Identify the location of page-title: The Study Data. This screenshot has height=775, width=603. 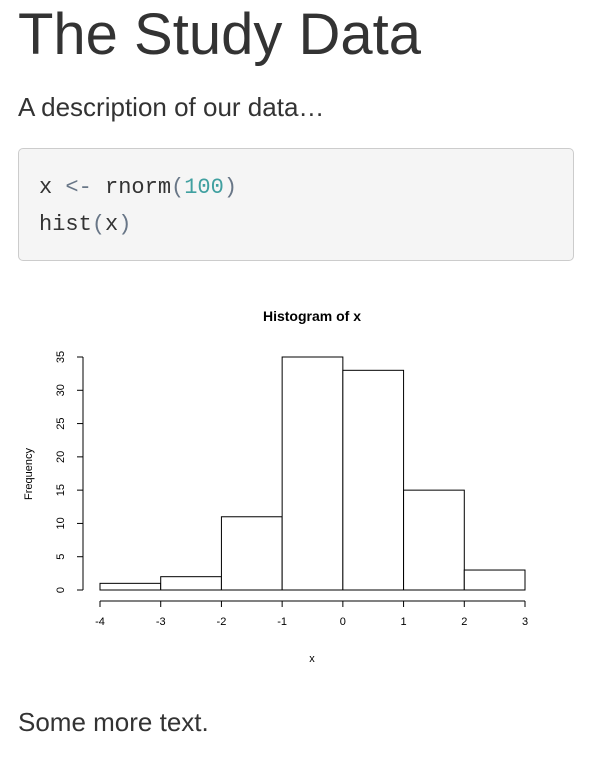
(219, 34).